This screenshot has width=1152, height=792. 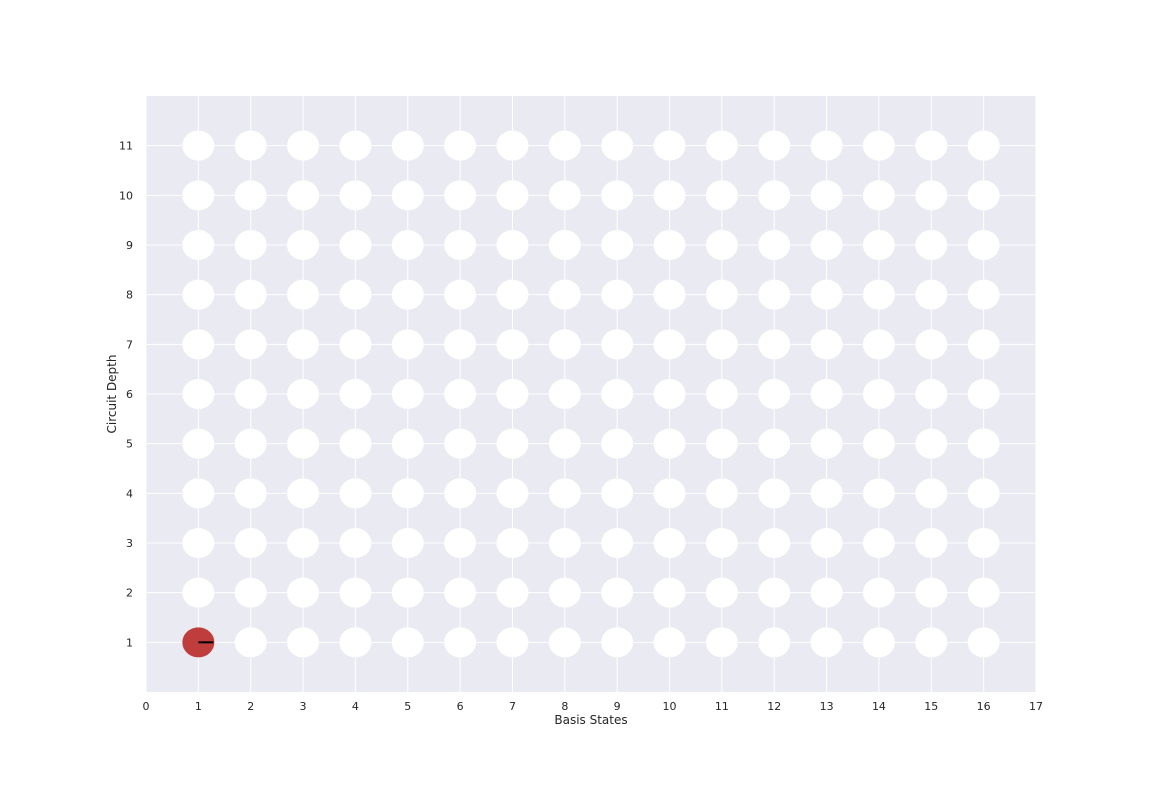 What do you see at coordinates (512, 706) in the screenshot?
I see `x-tick-label: 7` at bounding box center [512, 706].